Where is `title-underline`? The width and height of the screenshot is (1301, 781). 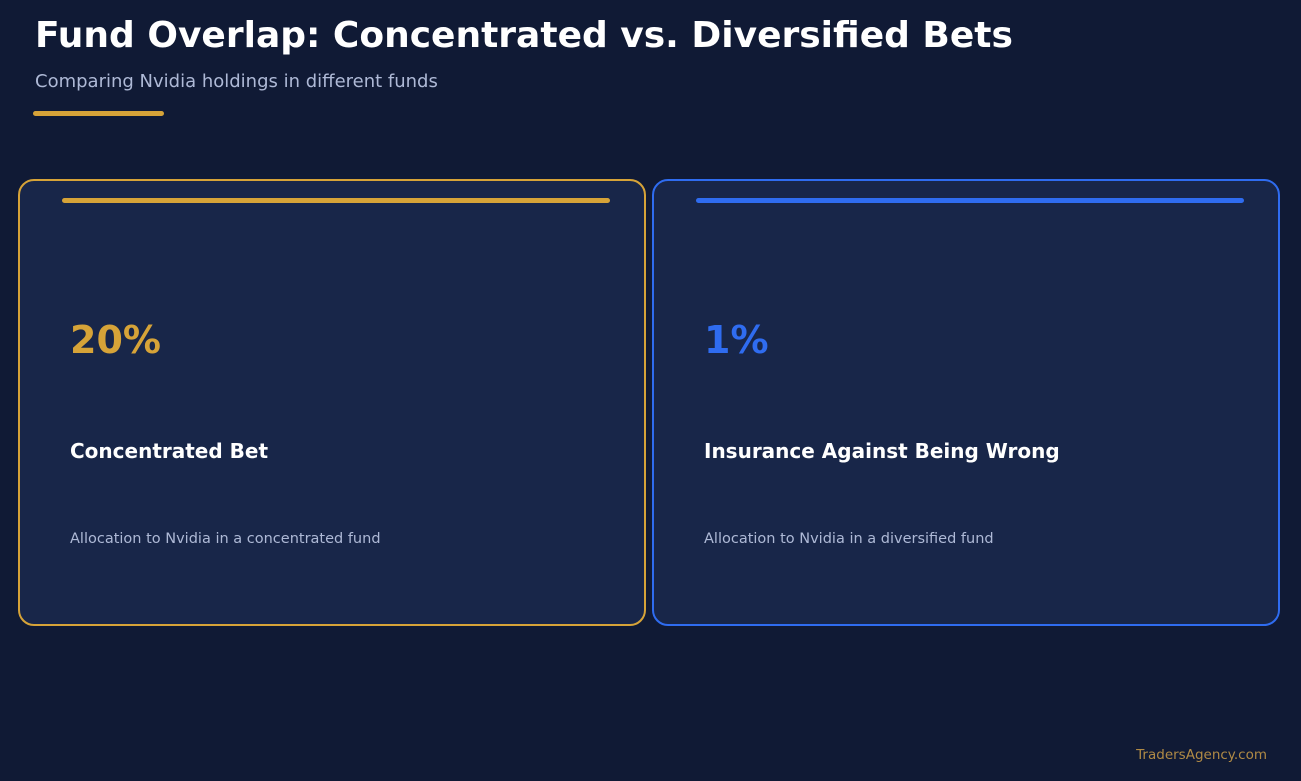
title-underline is located at coordinates (98, 113).